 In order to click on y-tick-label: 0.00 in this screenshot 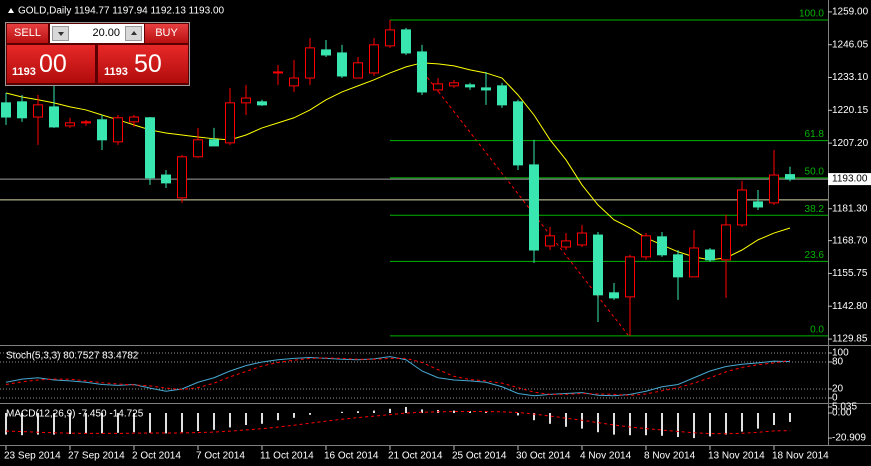, I will do `click(842, 413)`.